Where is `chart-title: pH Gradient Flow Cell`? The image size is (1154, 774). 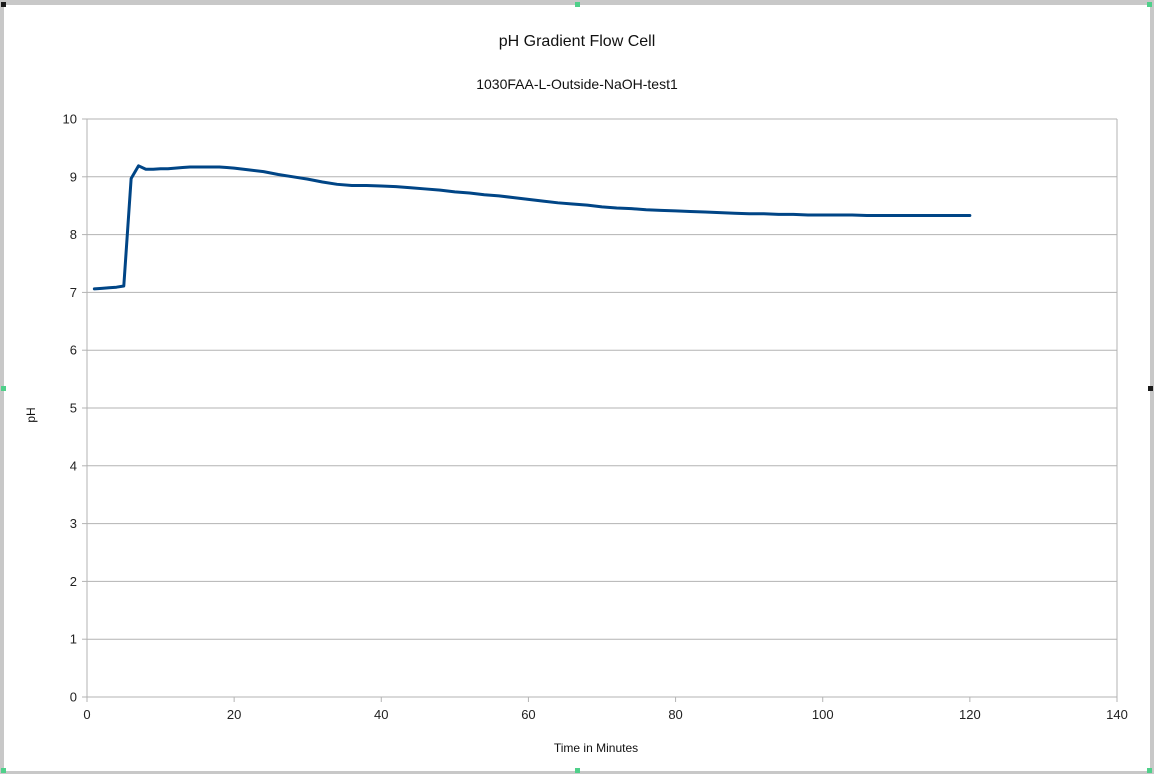
chart-title: pH Gradient Flow Cell is located at coordinates (577, 41).